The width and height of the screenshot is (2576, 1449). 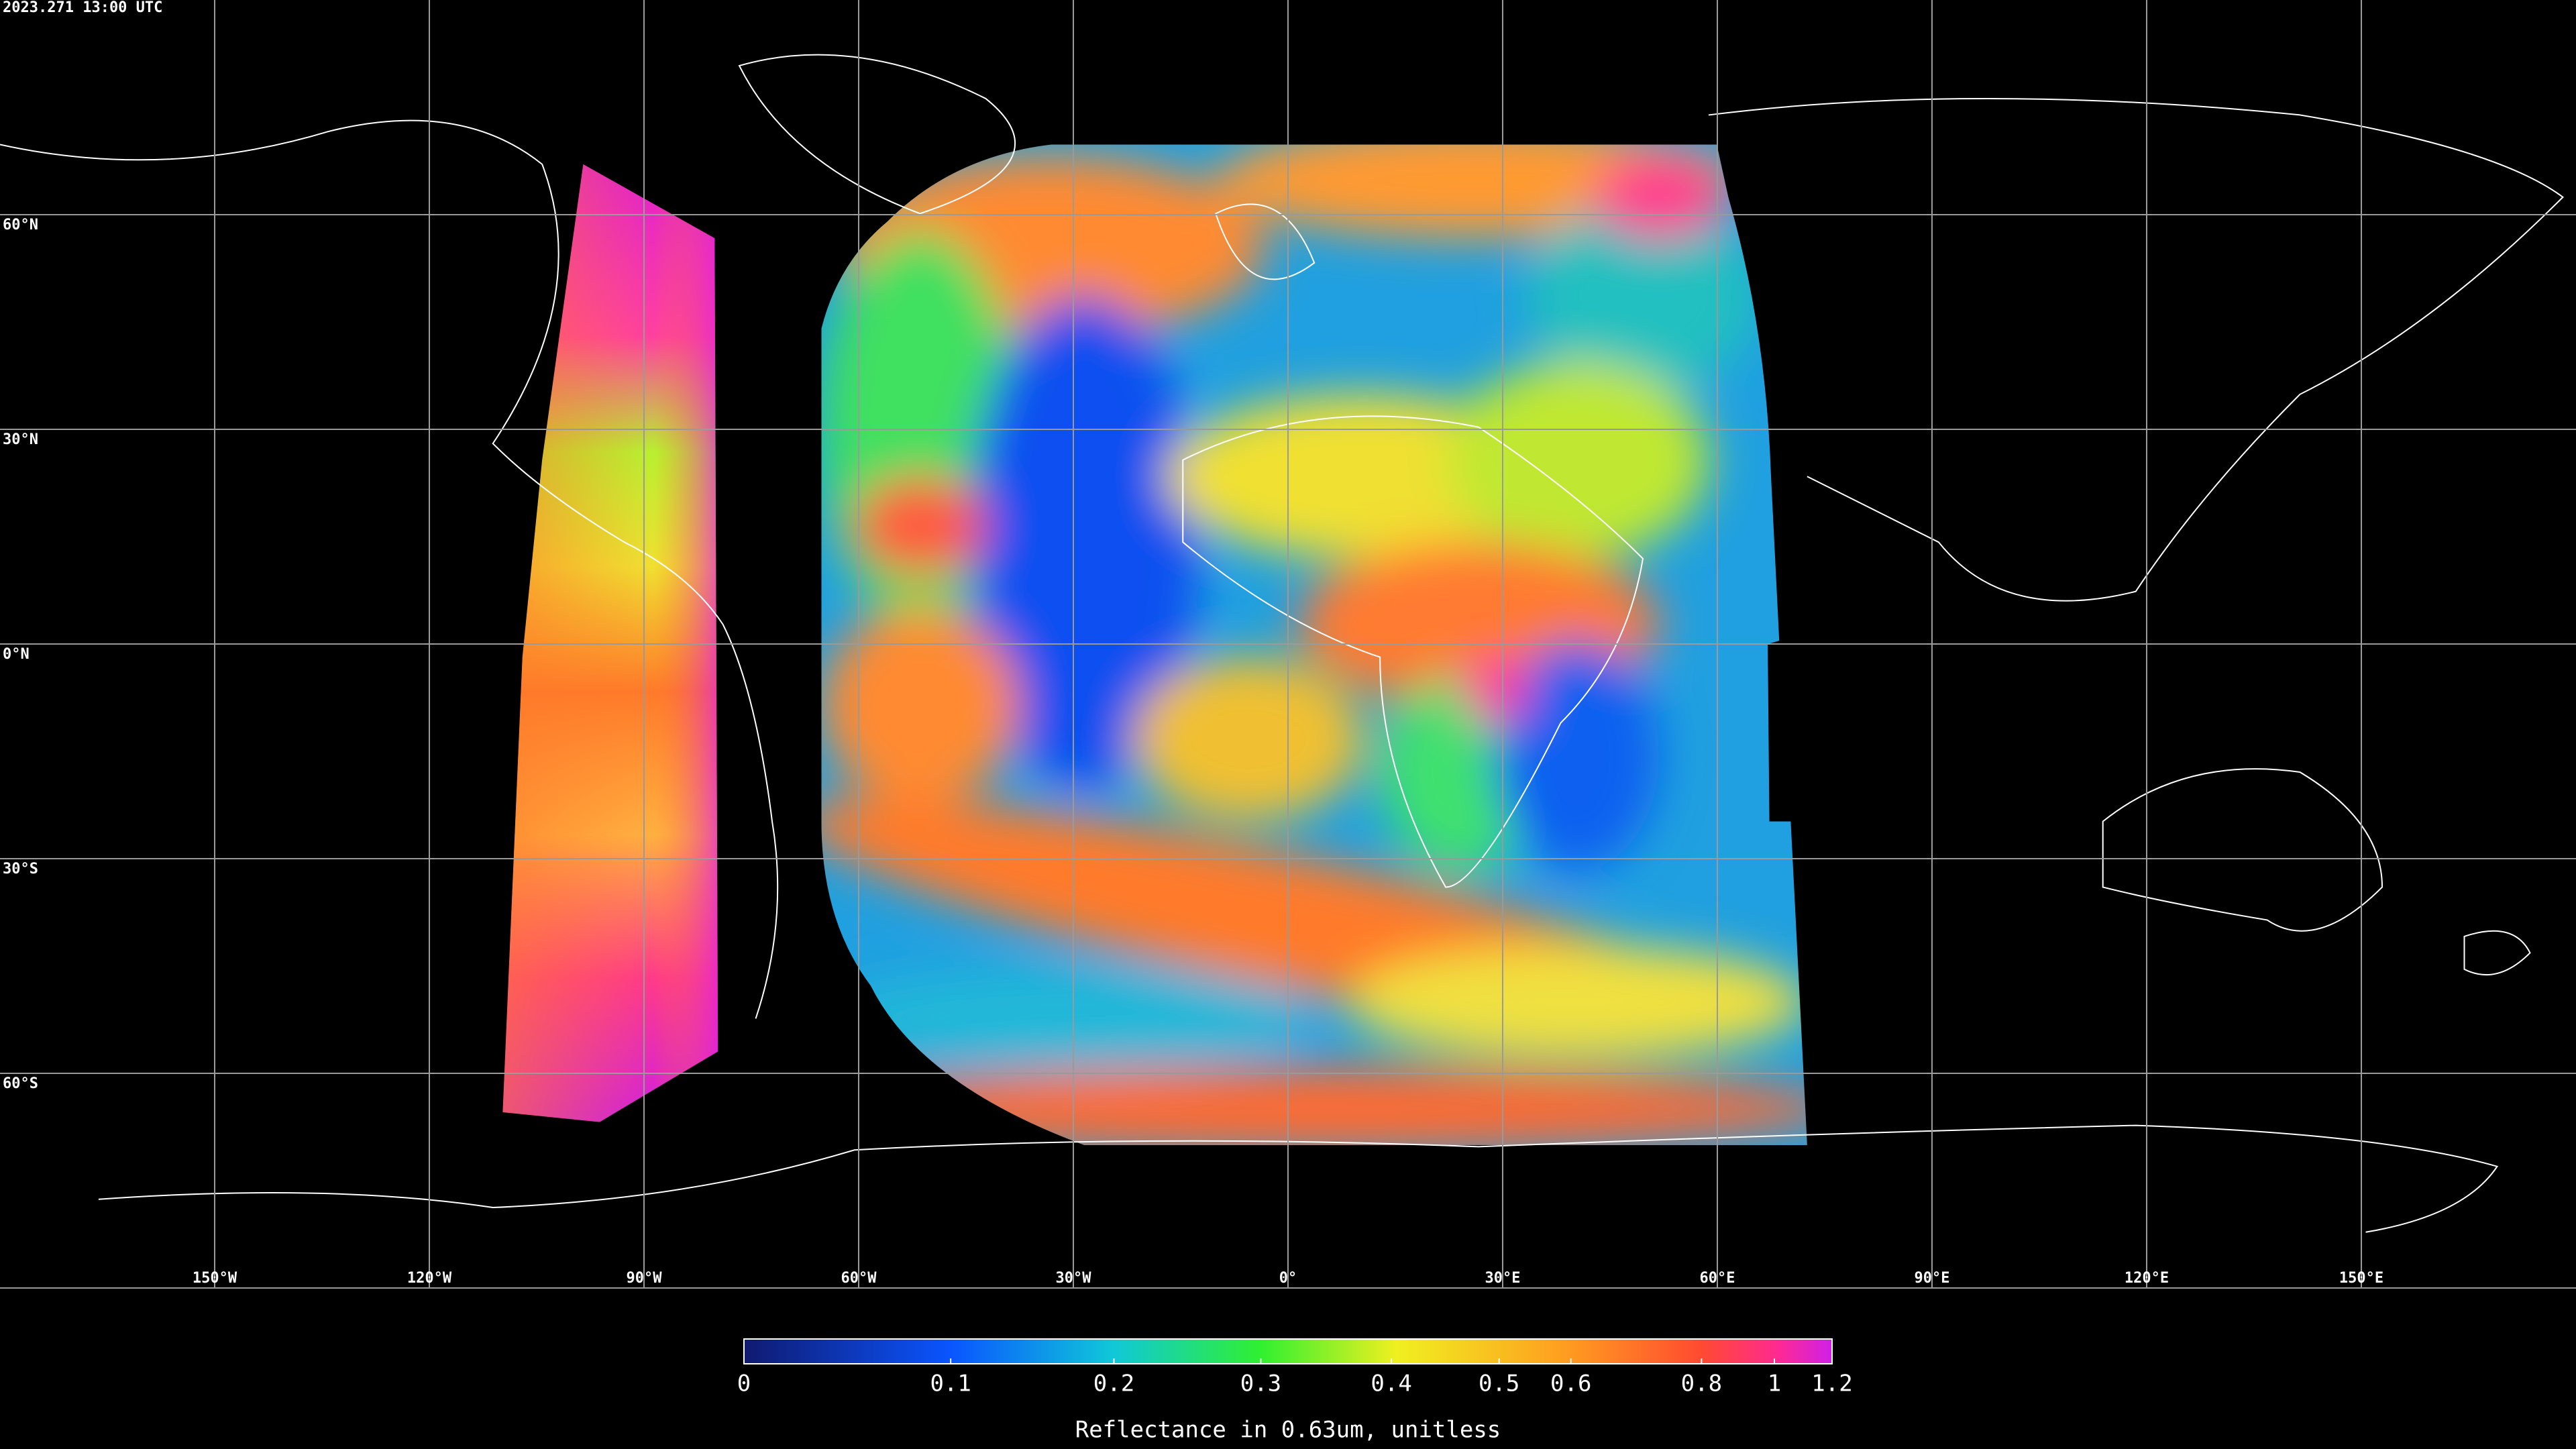 I want to click on lat-label: 30°N, so click(x=20, y=439).